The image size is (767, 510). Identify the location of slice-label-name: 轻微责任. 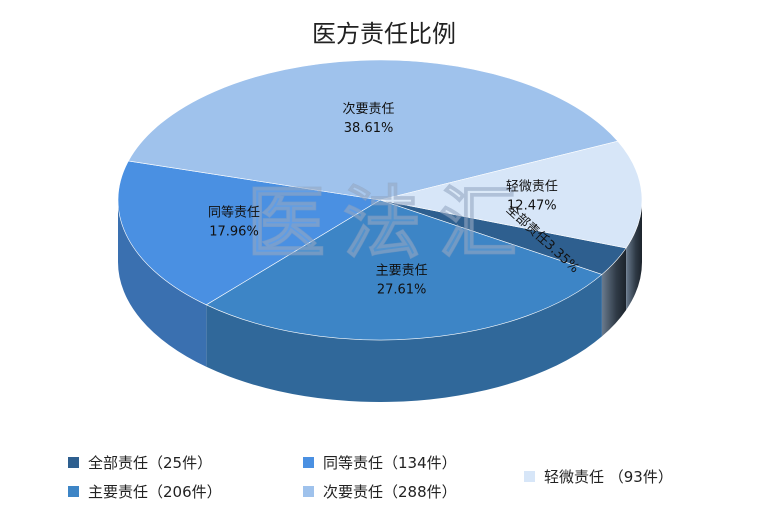
(532, 187).